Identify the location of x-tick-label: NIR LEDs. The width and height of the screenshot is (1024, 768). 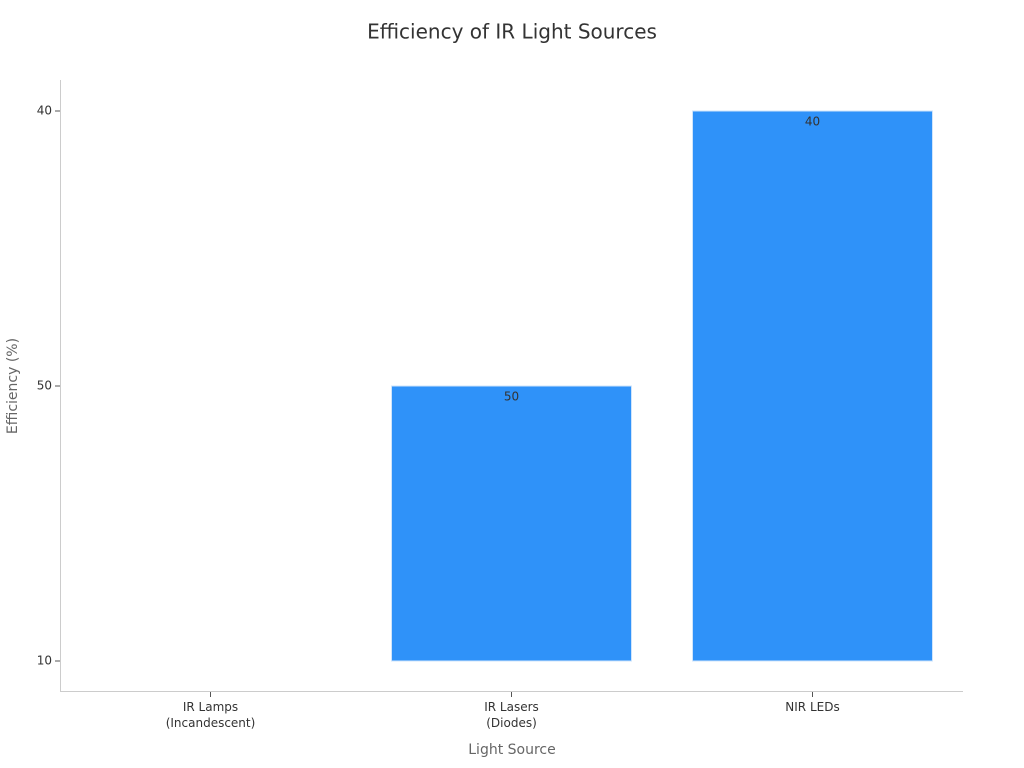
(812, 707).